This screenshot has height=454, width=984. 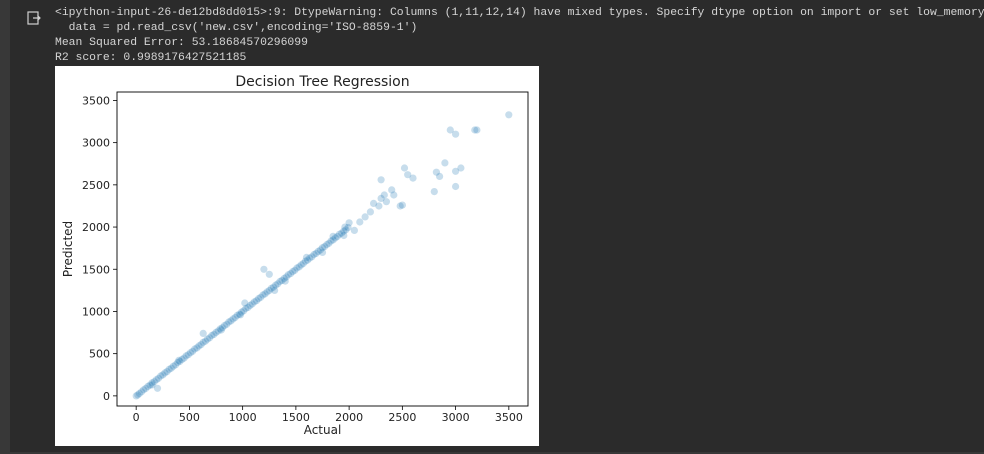 I want to click on chart-title: Decision Tree Regression, so click(x=322, y=82).